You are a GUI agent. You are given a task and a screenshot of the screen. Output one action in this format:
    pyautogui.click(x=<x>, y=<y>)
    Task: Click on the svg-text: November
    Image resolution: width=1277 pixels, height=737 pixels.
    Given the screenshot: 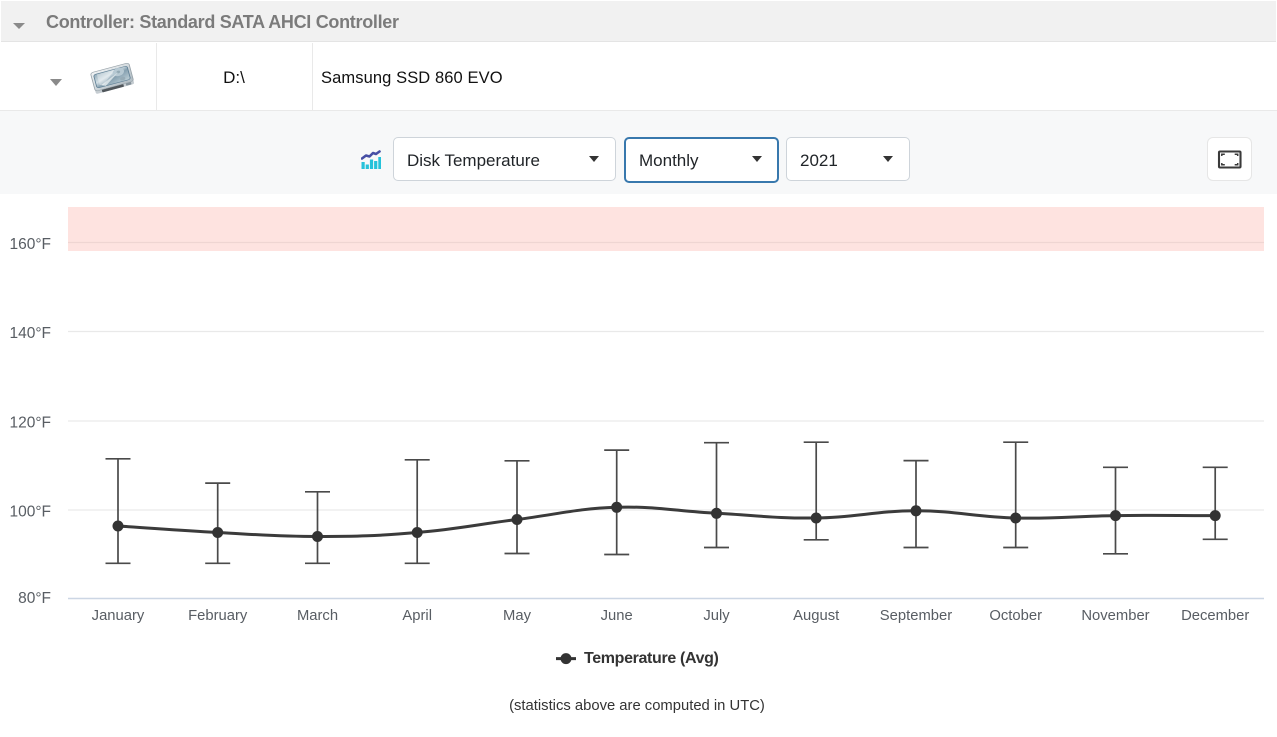 What is the action you would take?
    pyautogui.click(x=1115, y=616)
    